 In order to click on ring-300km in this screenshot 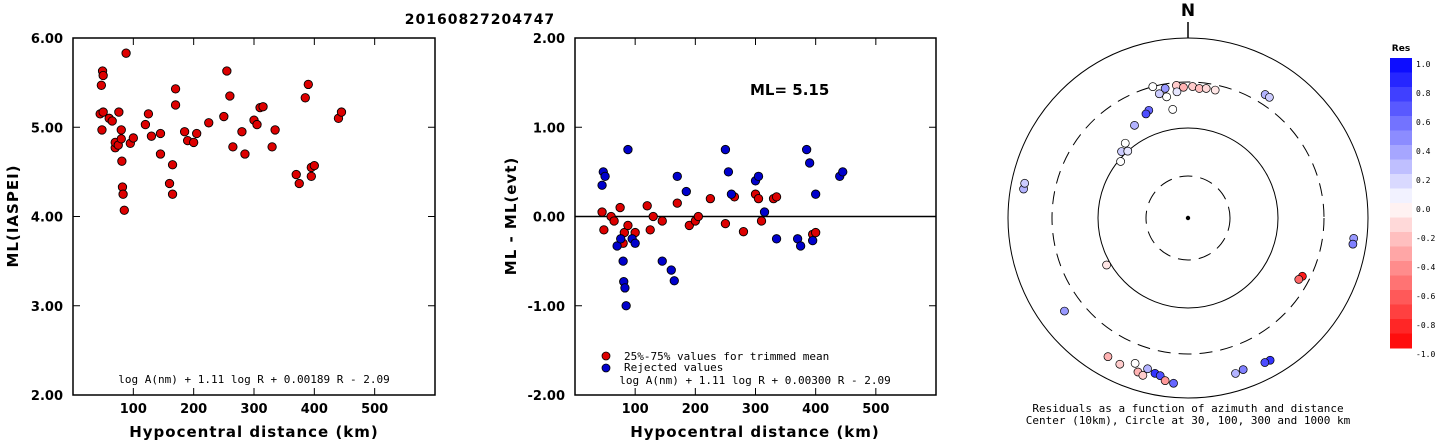, I will do `click(1188, 218)`.